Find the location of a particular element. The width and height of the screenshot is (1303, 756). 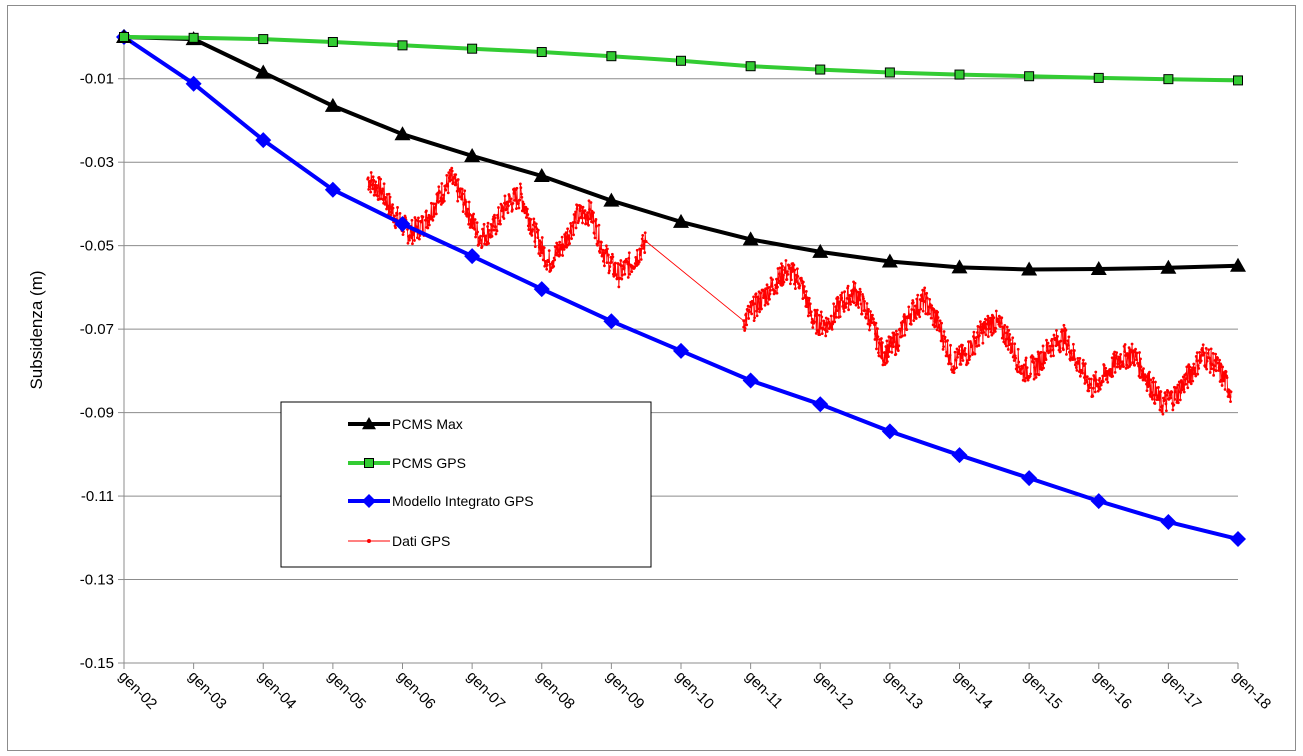

legend-box is located at coordinates (466, 484).